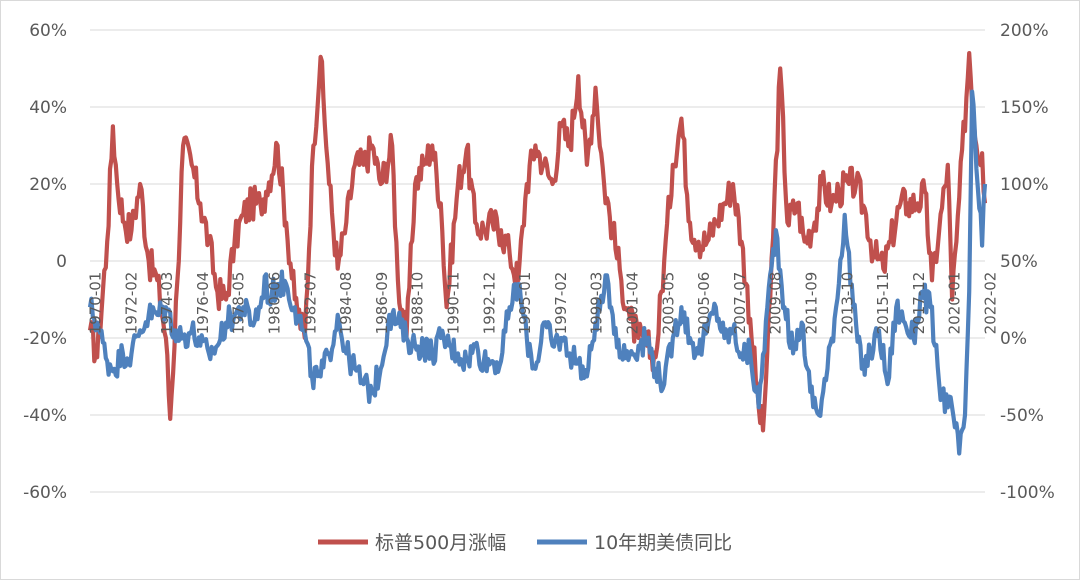 The image size is (1080, 580). Describe the element at coordinates (48, 108) in the screenshot. I see `left-tick-label: 40%` at that location.